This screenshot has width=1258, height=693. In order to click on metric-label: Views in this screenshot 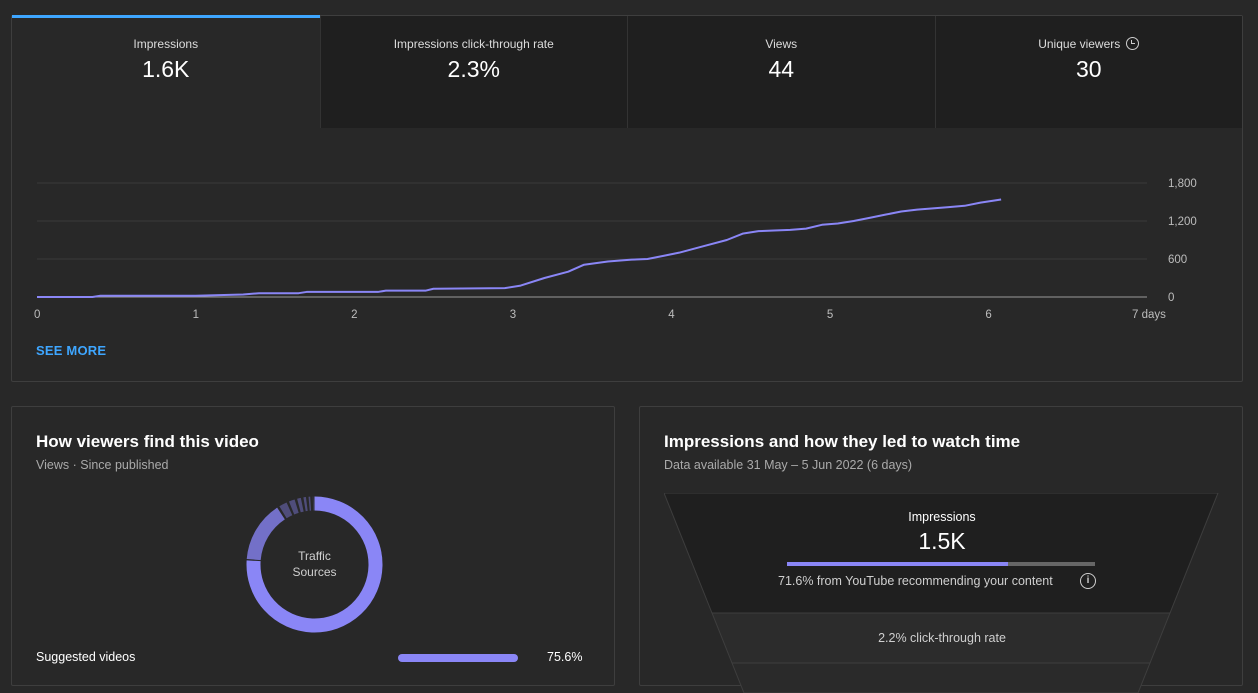, I will do `click(781, 44)`.